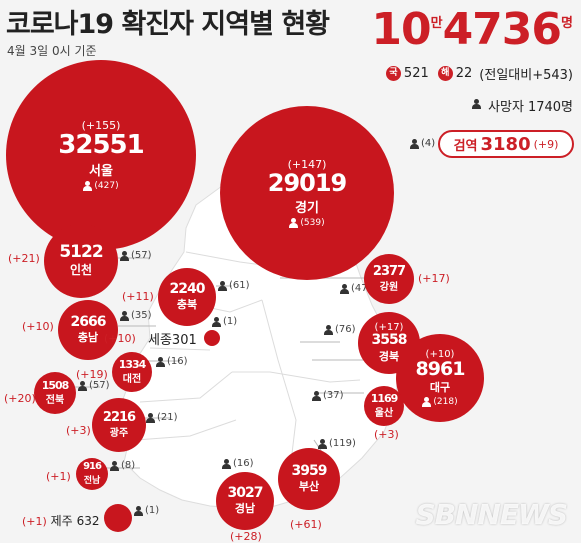  What do you see at coordinates (184, 340) in the screenshot?
I see `sejong-count: 301` at bounding box center [184, 340].